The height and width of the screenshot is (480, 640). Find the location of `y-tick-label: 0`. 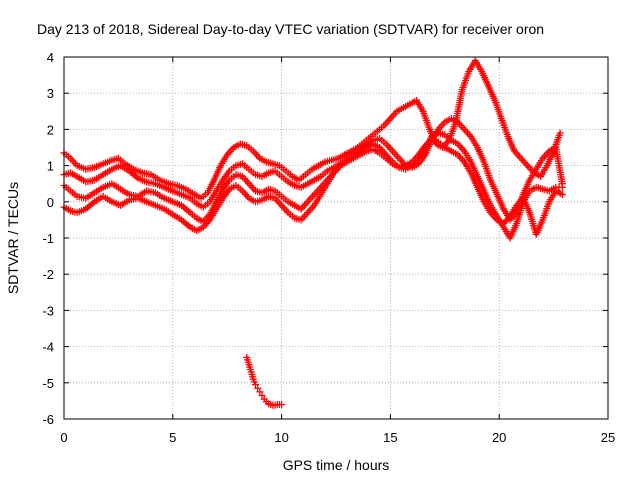

y-tick-label: 0 is located at coordinates (50, 202).